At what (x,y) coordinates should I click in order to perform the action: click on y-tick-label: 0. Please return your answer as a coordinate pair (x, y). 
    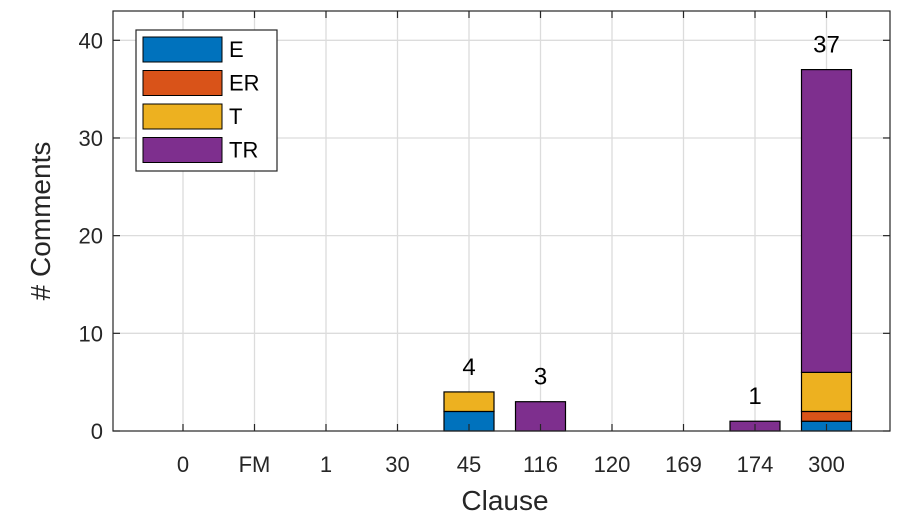
    Looking at the image, I should click on (97, 431).